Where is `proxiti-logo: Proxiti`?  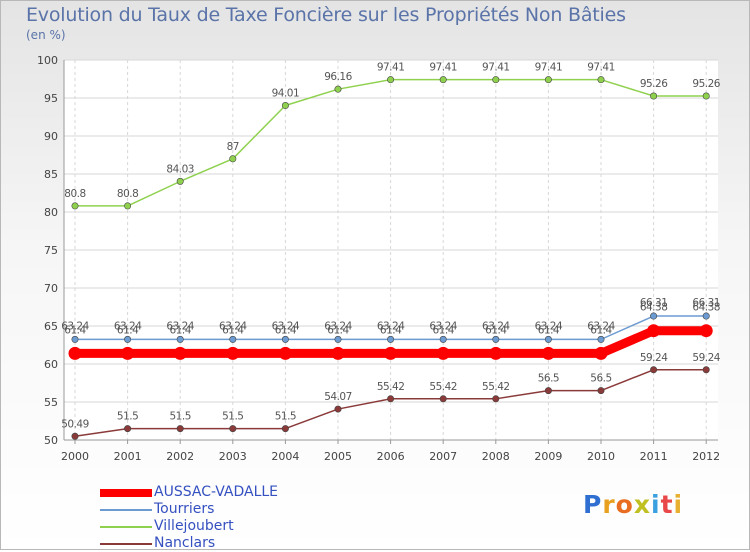 proxiti-logo: Proxiti is located at coordinates (633, 504).